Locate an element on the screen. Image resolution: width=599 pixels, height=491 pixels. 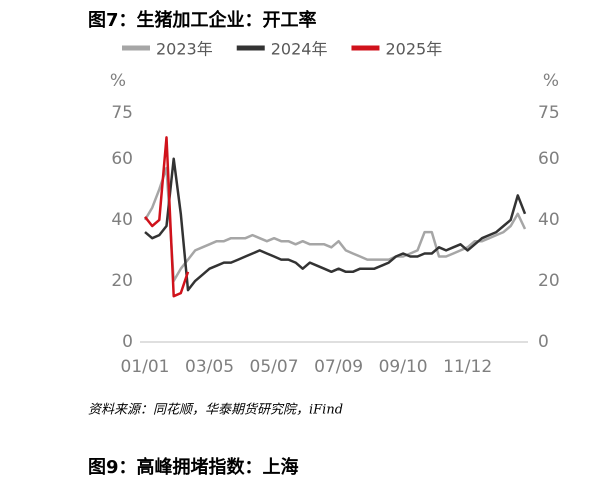
series-line is located at coordinates (167, 217).